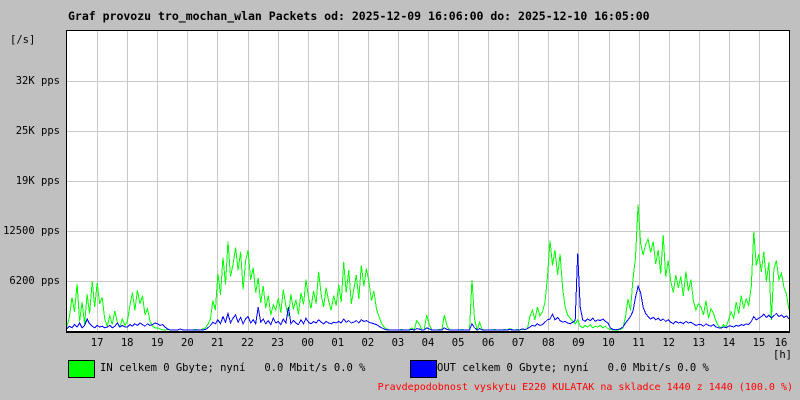  Describe the element at coordinates (338, 343) in the screenshot. I see `x-tick-label: 01` at that location.